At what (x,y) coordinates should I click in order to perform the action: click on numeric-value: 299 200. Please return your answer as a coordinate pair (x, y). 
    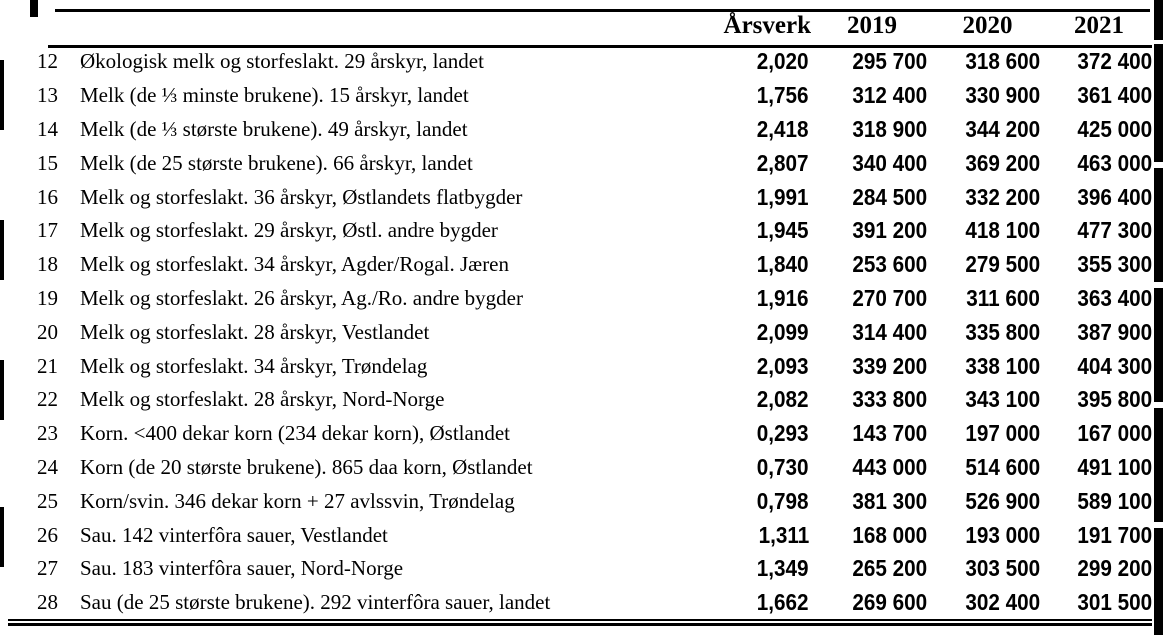
    Looking at the image, I should click on (1114, 568).